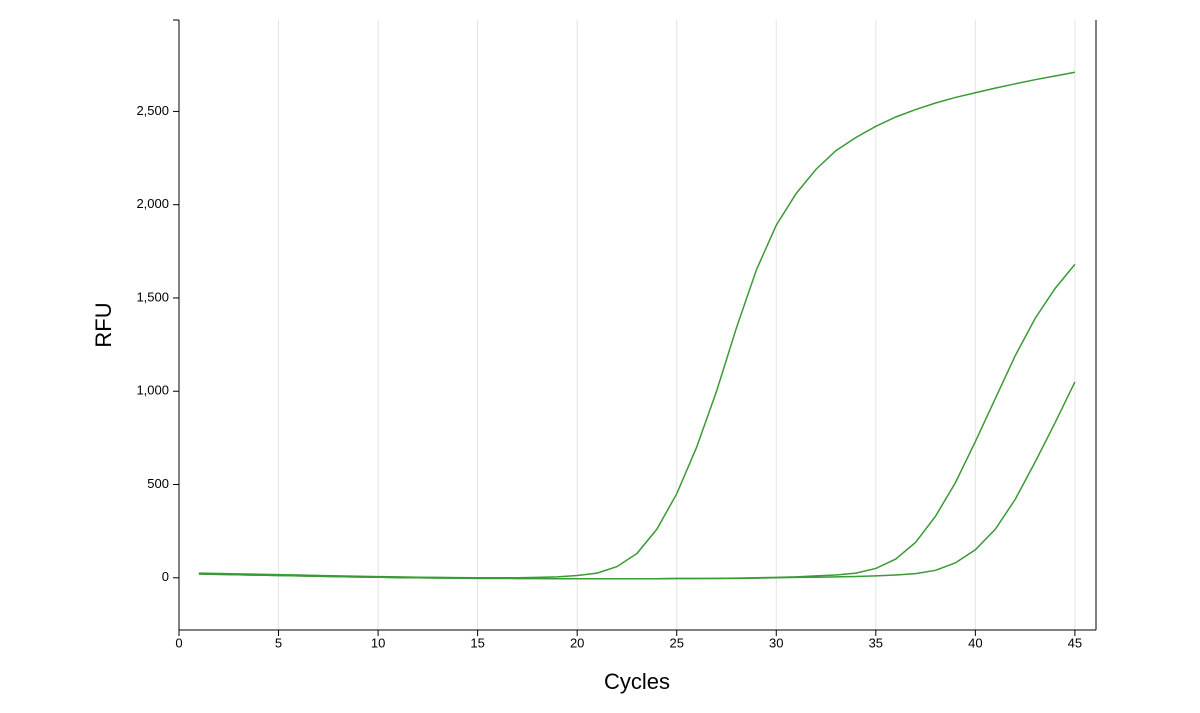 Image resolution: width=1200 pixels, height=713 pixels. What do you see at coordinates (1075, 642) in the screenshot?
I see `x-tick-label: 45` at bounding box center [1075, 642].